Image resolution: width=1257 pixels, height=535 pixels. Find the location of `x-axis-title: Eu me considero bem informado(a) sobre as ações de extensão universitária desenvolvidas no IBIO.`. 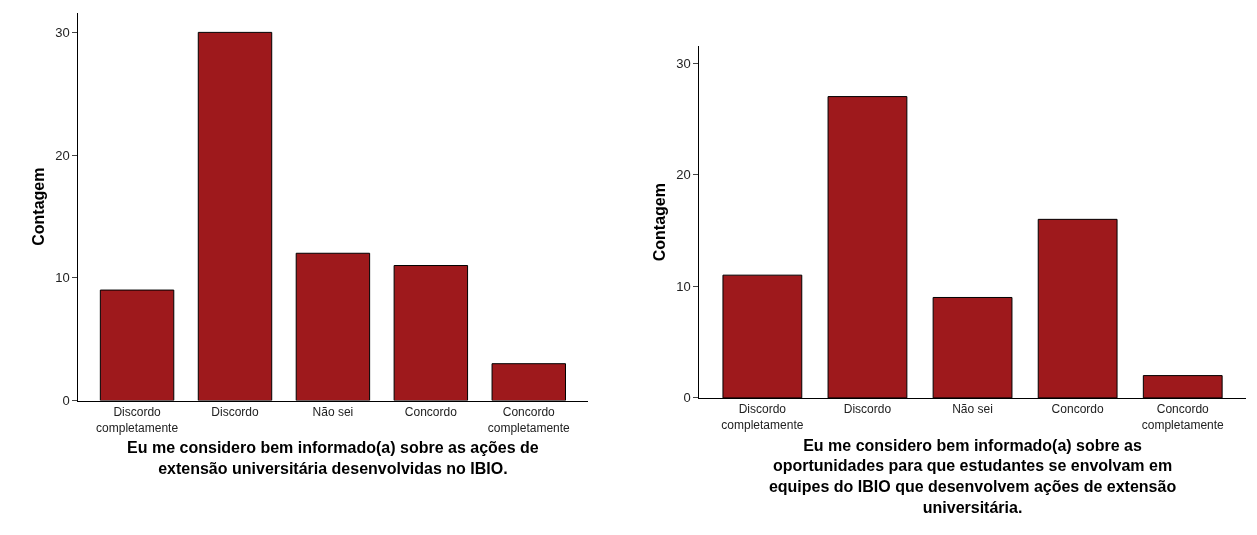

x-axis-title: Eu me considero bem informado(a) sobre as ações de extensão universitária desenvolvidas no IBIO. is located at coordinates (333, 458).